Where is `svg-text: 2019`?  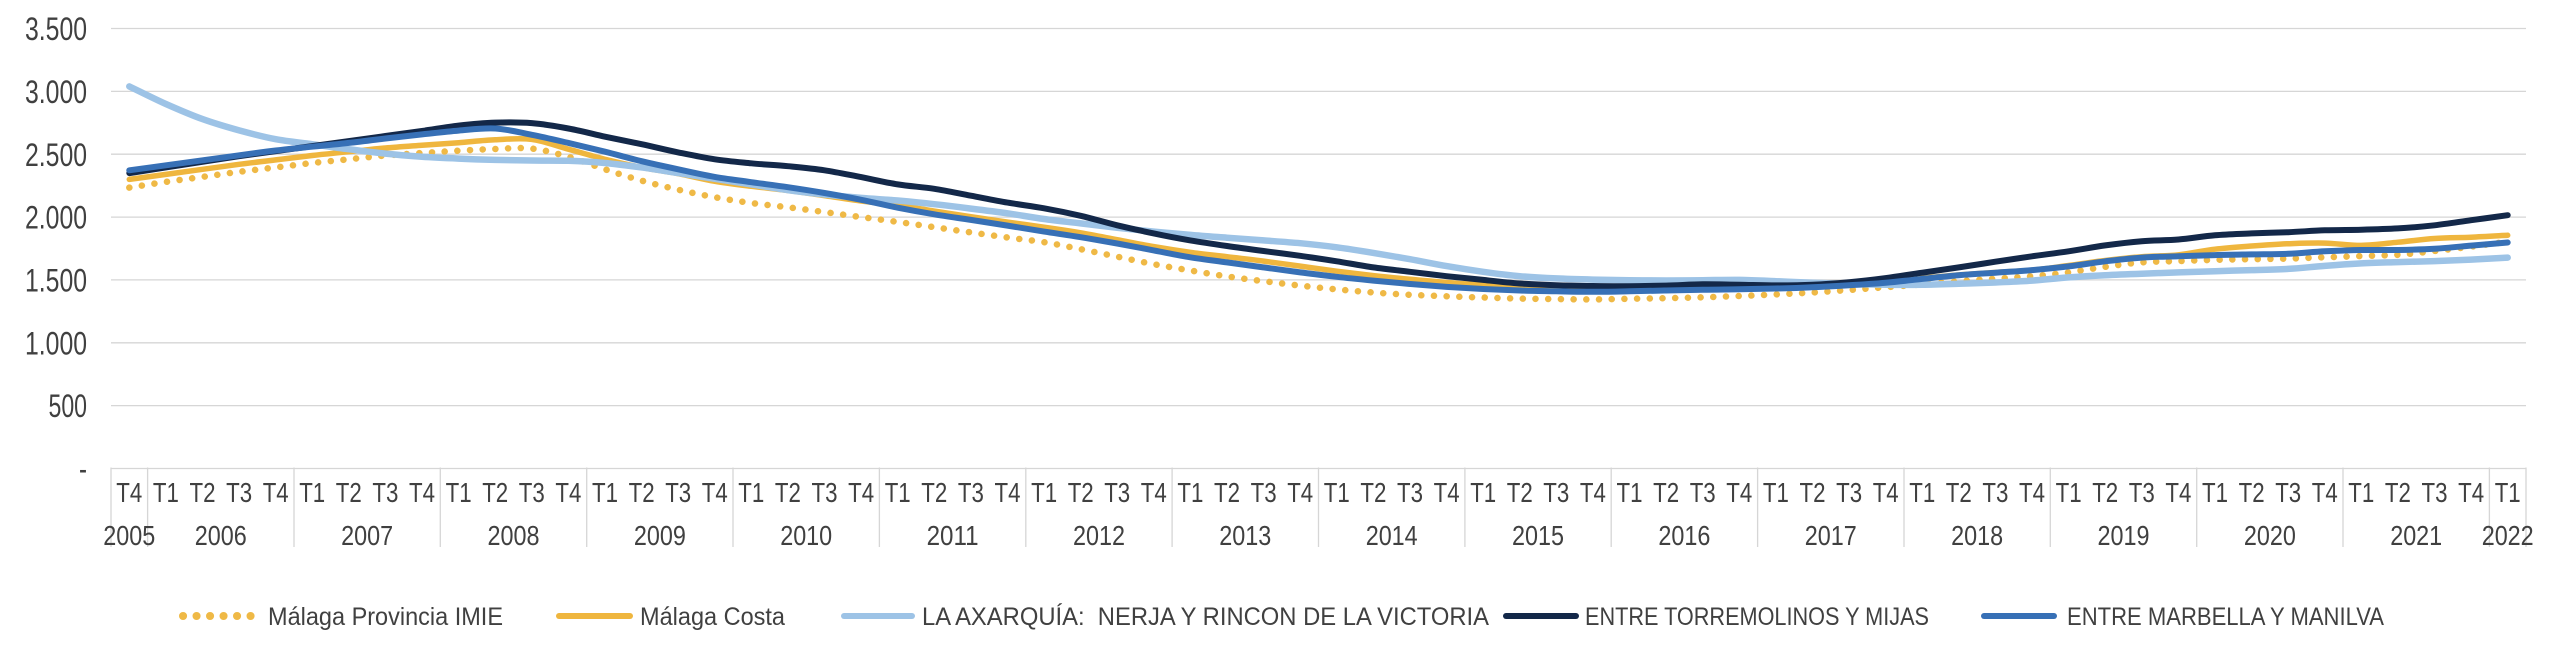 svg-text: 2019 is located at coordinates (2124, 535).